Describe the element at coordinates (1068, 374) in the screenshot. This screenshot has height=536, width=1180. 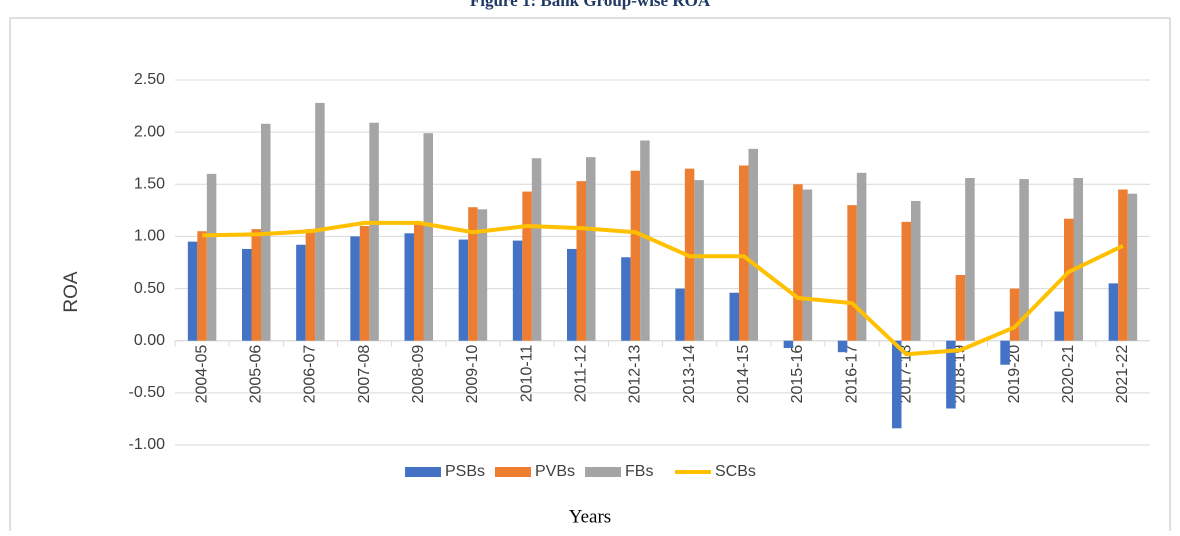
I see `x-tick-label: 2020-21` at that location.